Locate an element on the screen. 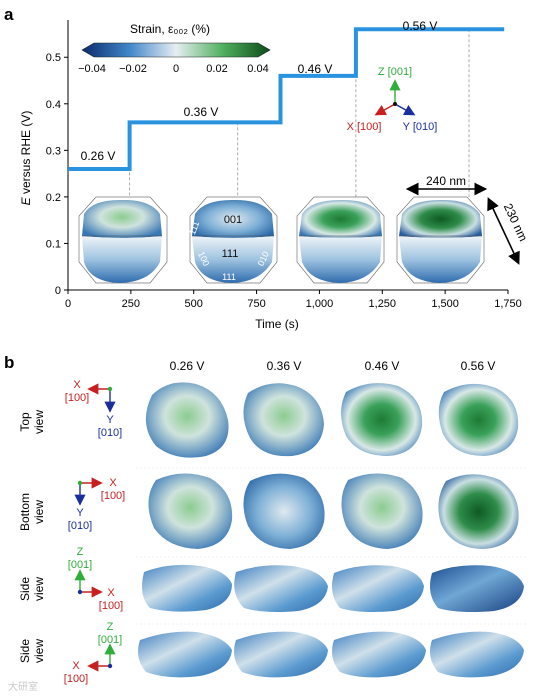 This screenshot has height=697, width=546. x-tick-label: 1,250 is located at coordinates (383, 304).